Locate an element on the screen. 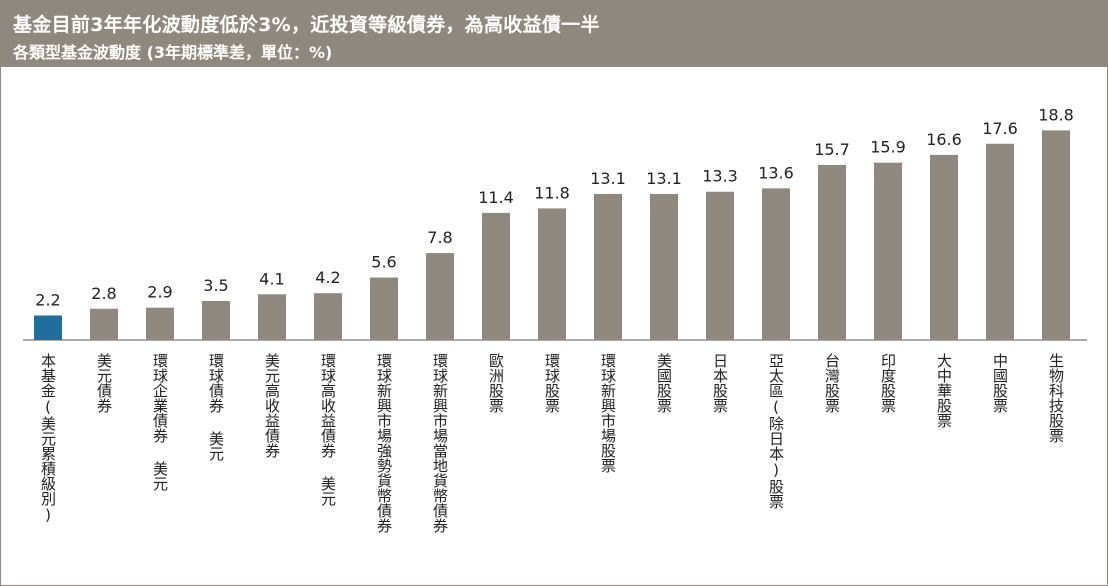 The image size is (1108, 586). value-label-13: 13.6 is located at coordinates (776, 172).